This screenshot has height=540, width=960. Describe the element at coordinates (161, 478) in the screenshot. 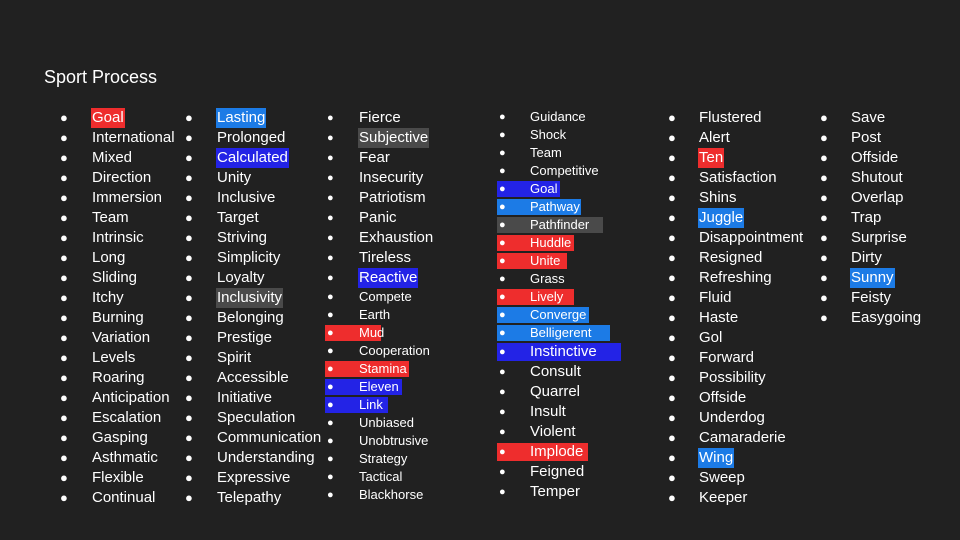

I see `list-item: ● Expressive` at that location.